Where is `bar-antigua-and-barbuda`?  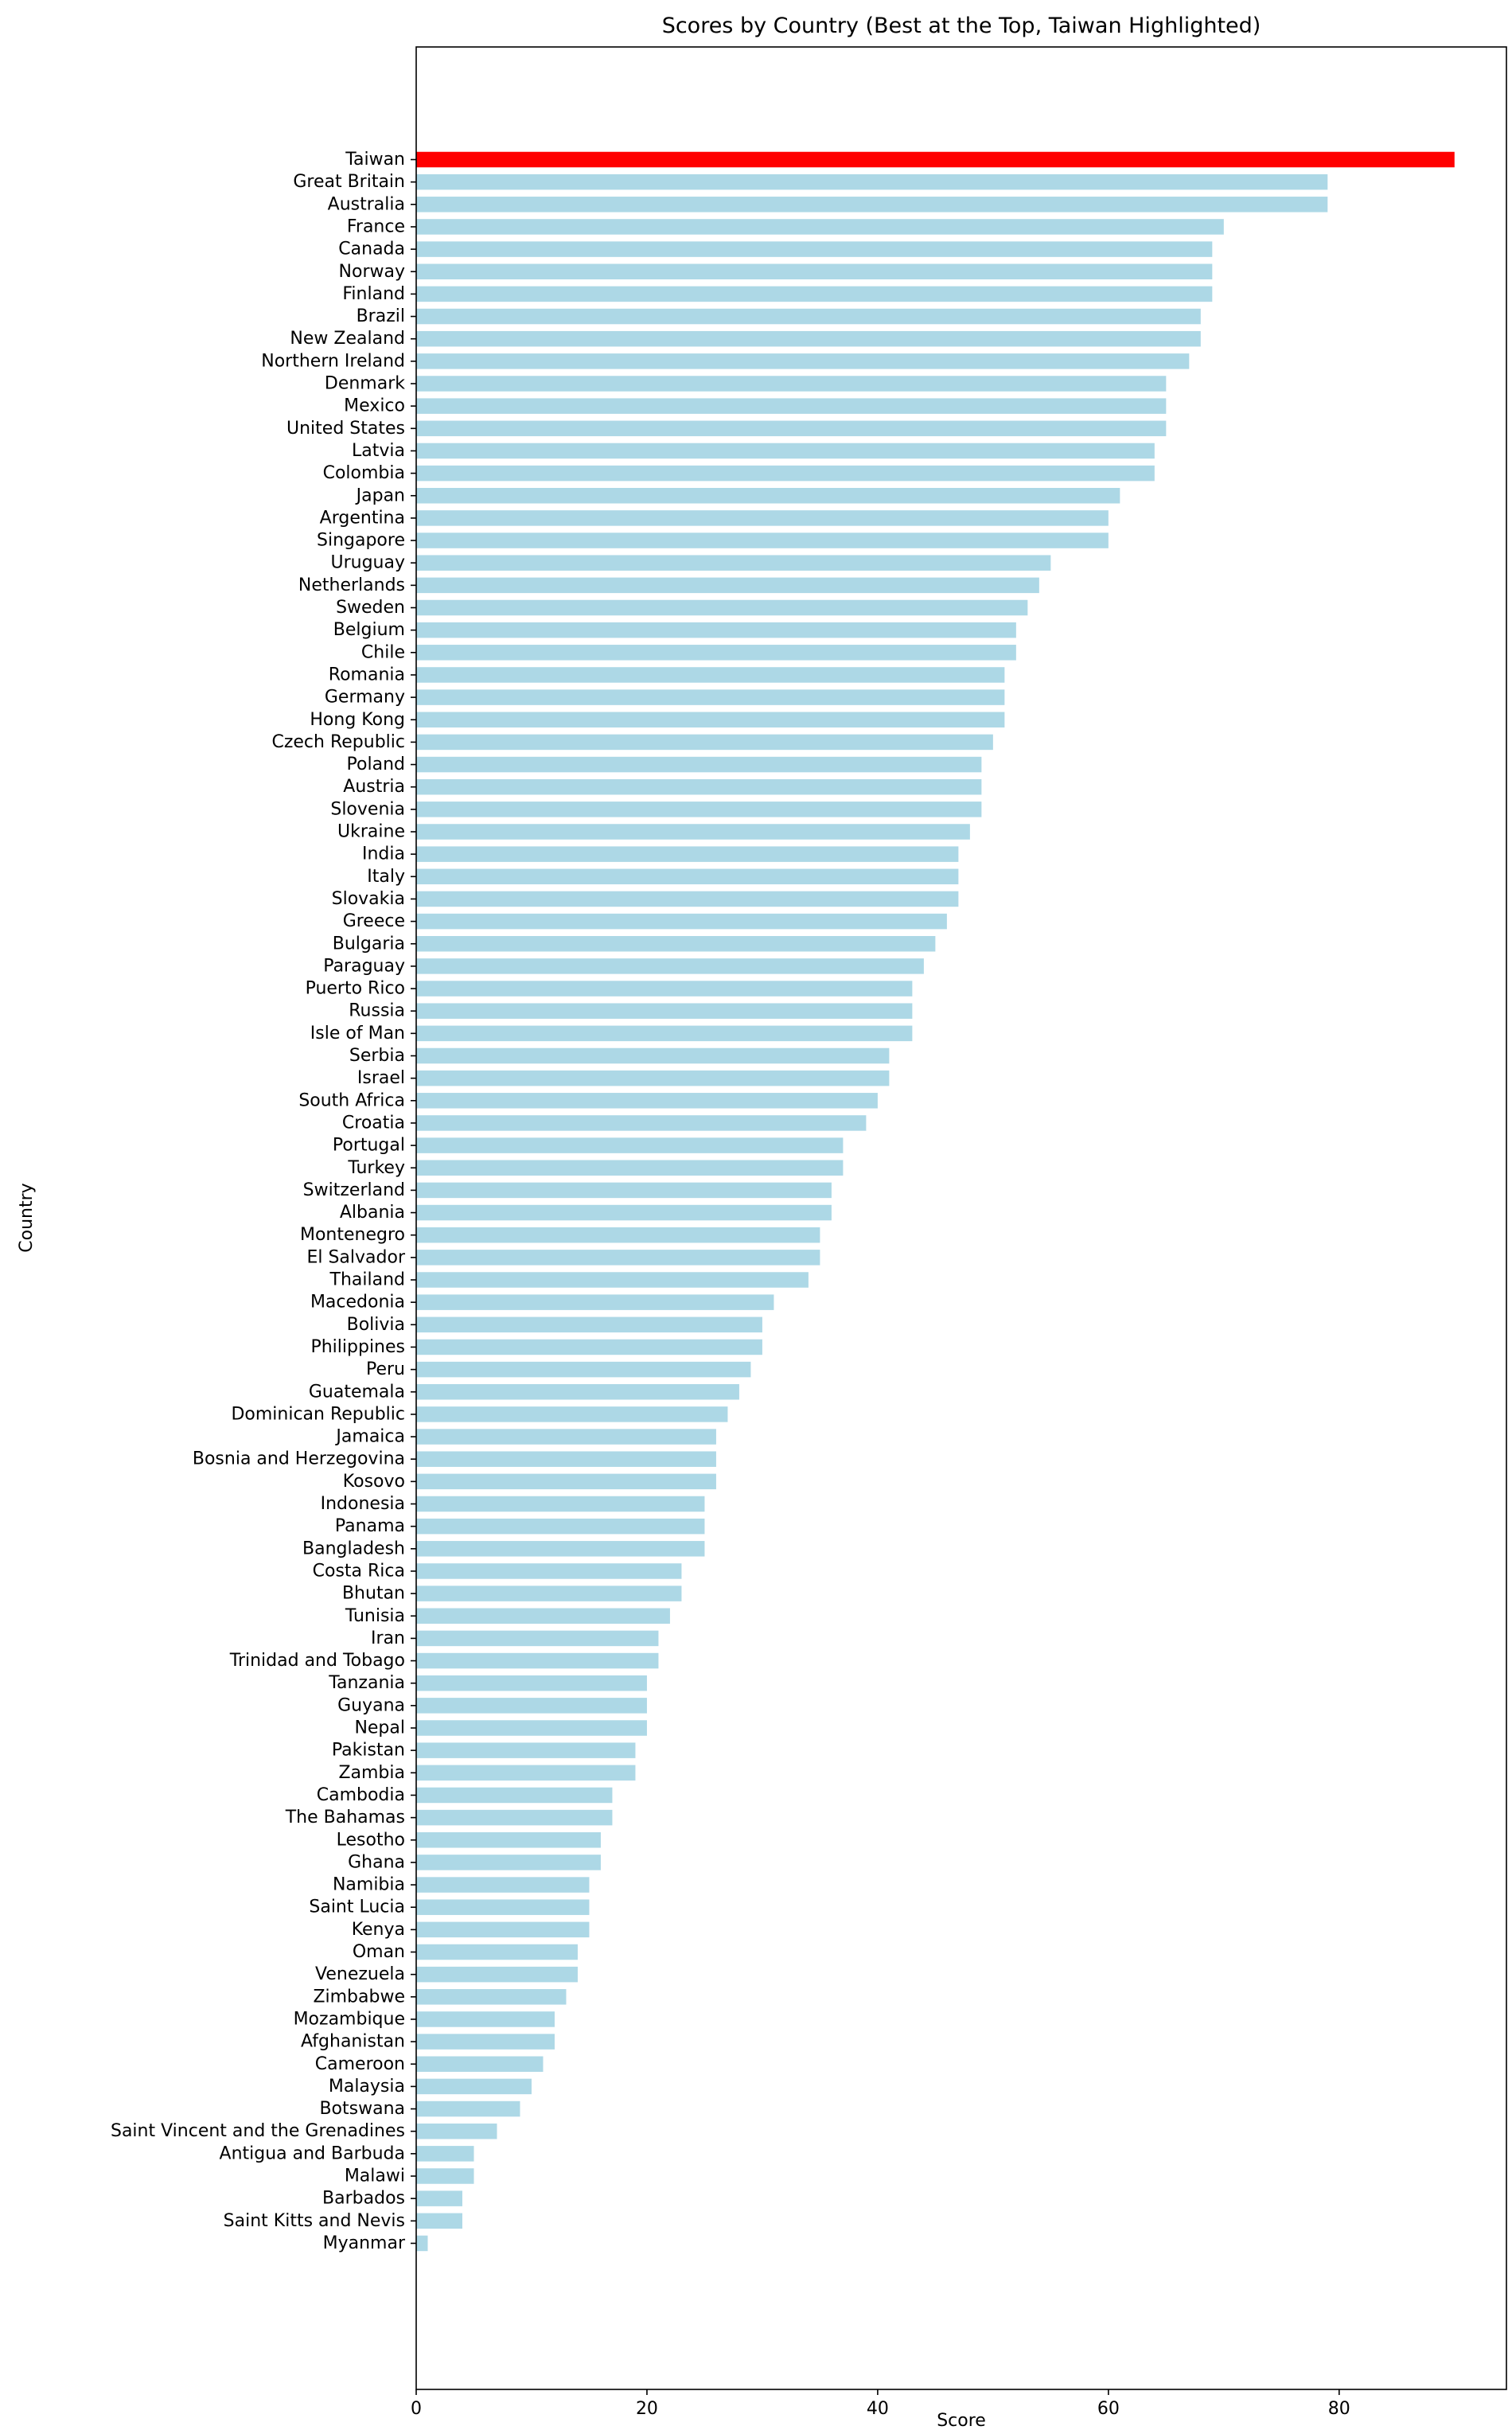
bar-antigua-and-barbuda is located at coordinates (445, 2154).